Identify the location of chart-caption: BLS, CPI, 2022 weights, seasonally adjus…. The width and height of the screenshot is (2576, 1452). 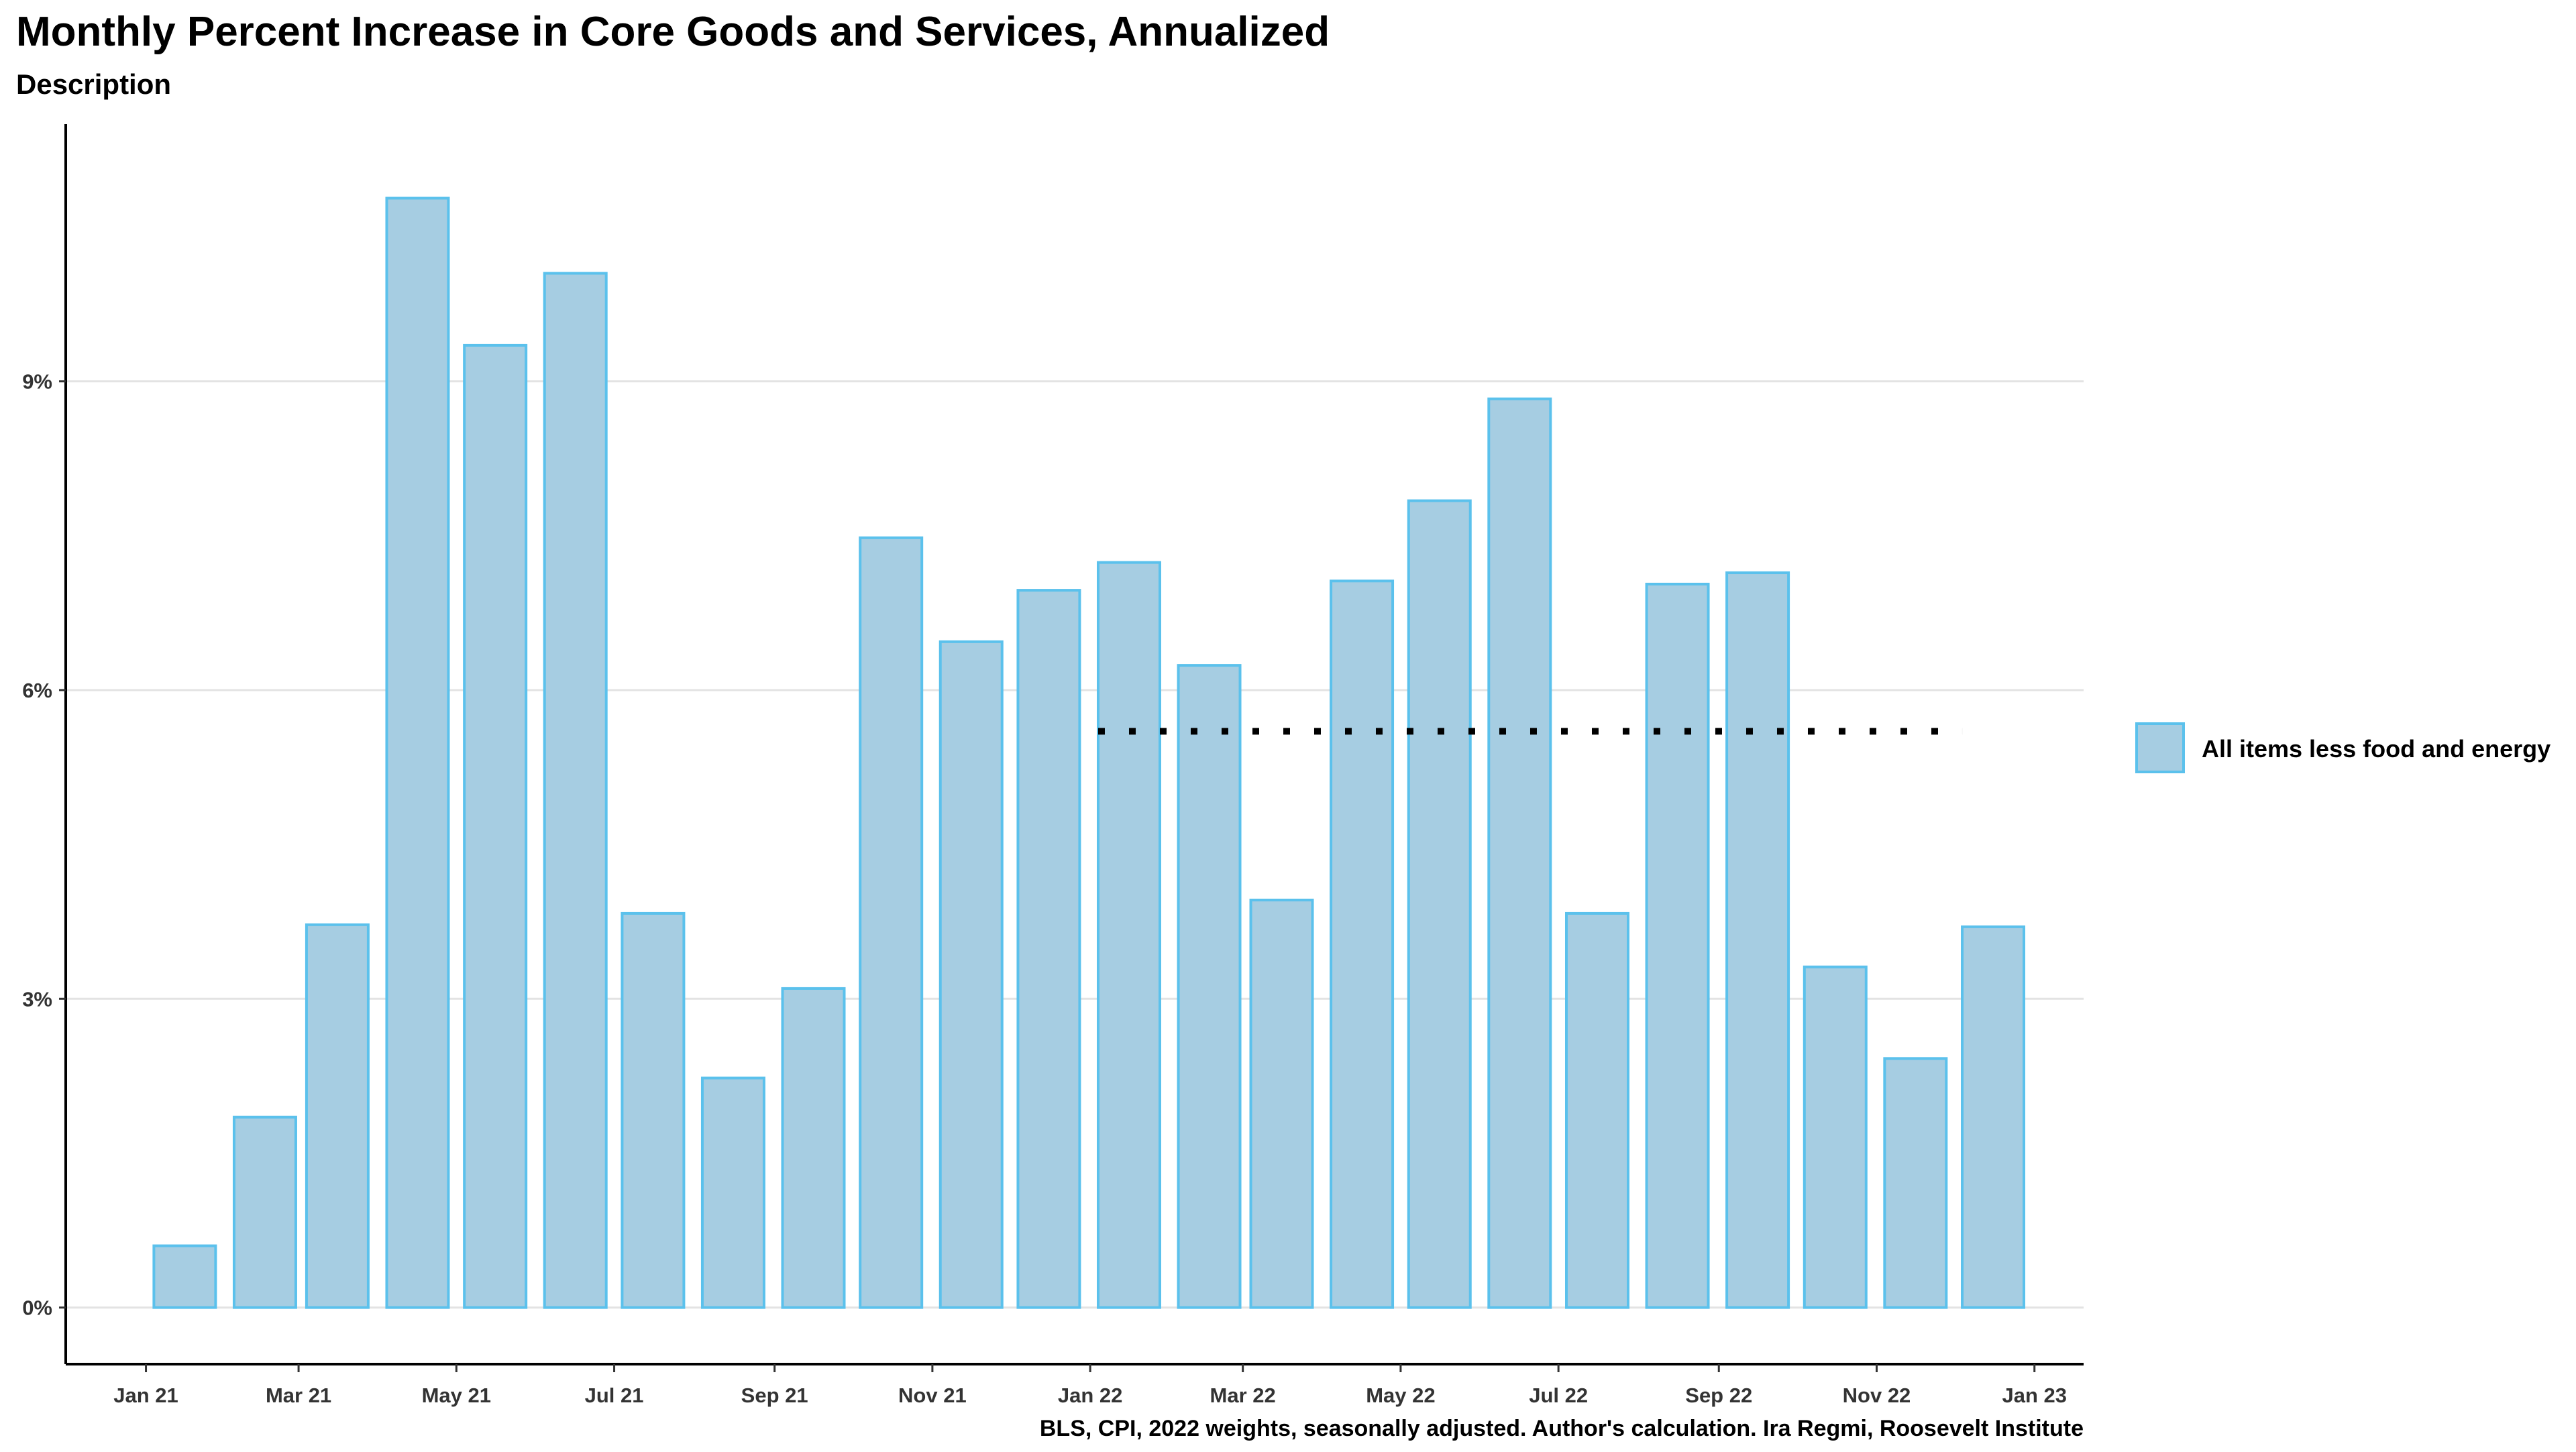
(1562, 1428).